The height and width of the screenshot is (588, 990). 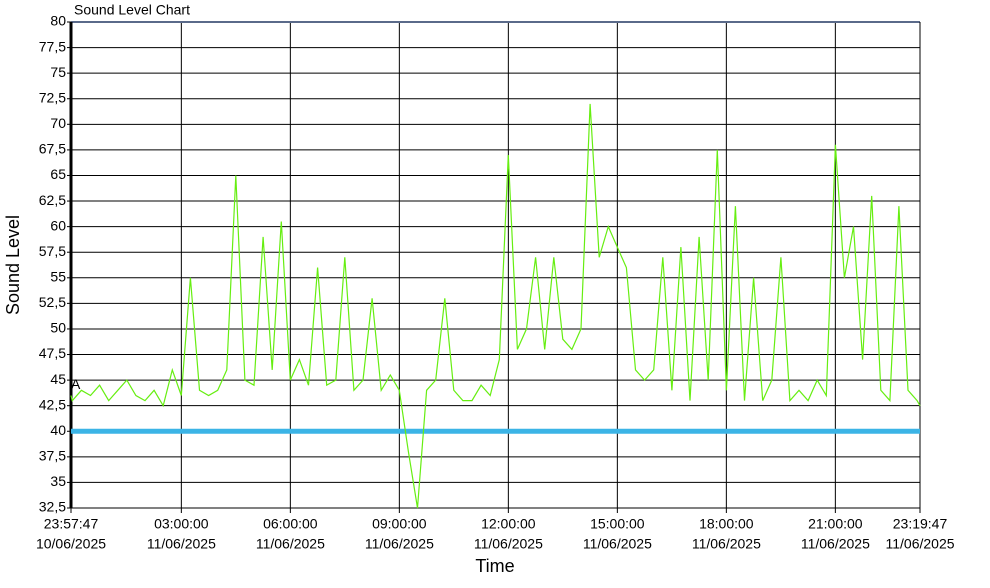 What do you see at coordinates (52, 404) in the screenshot?
I see `y-tick-label: 42,5` at bounding box center [52, 404].